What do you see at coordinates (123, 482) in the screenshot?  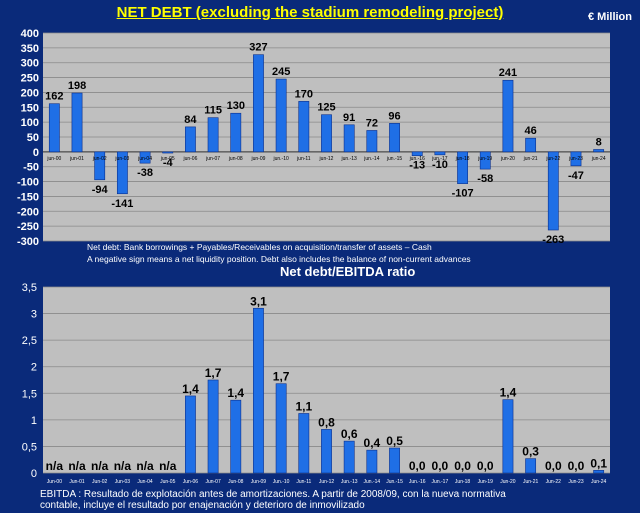 I see `x-tick-label: Jun-03` at bounding box center [123, 482].